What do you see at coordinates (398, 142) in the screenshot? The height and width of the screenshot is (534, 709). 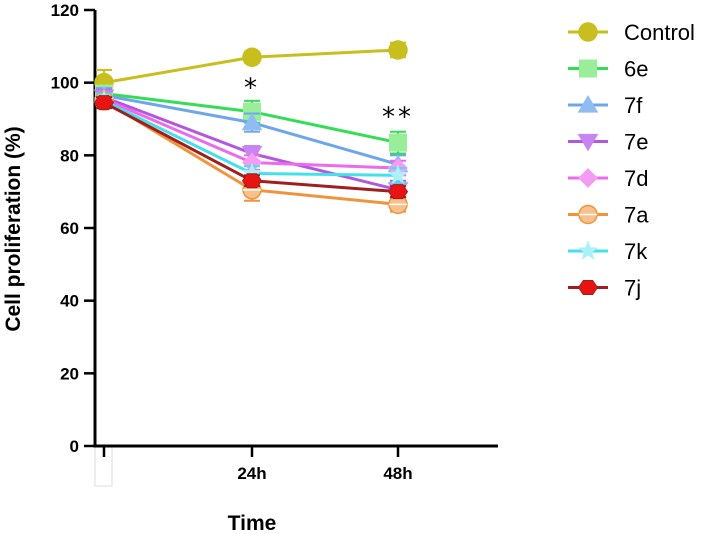 I see `data-point-6e-48h` at bounding box center [398, 142].